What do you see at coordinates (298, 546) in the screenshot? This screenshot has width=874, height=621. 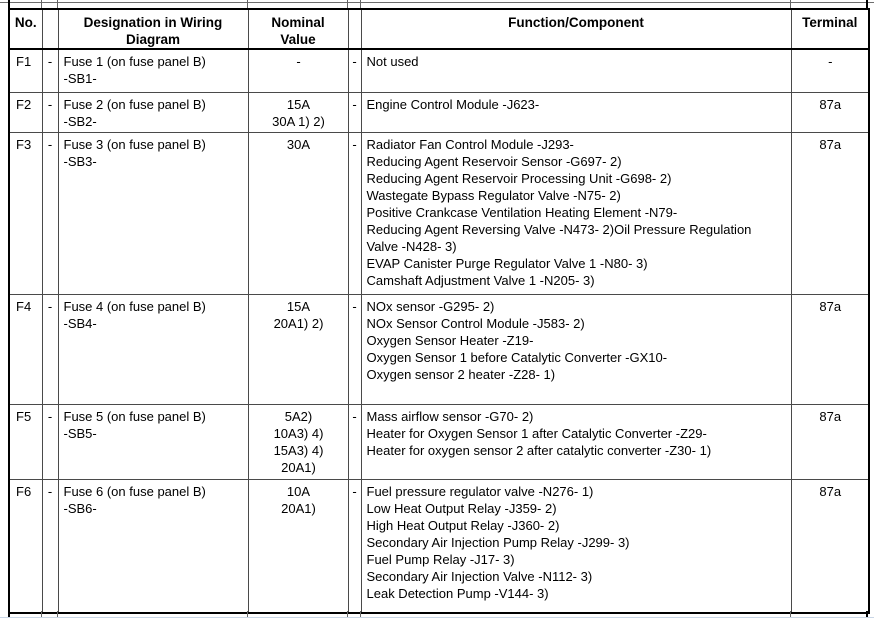 I see `nominal-value-cell: 10A 20A1)` at bounding box center [298, 546].